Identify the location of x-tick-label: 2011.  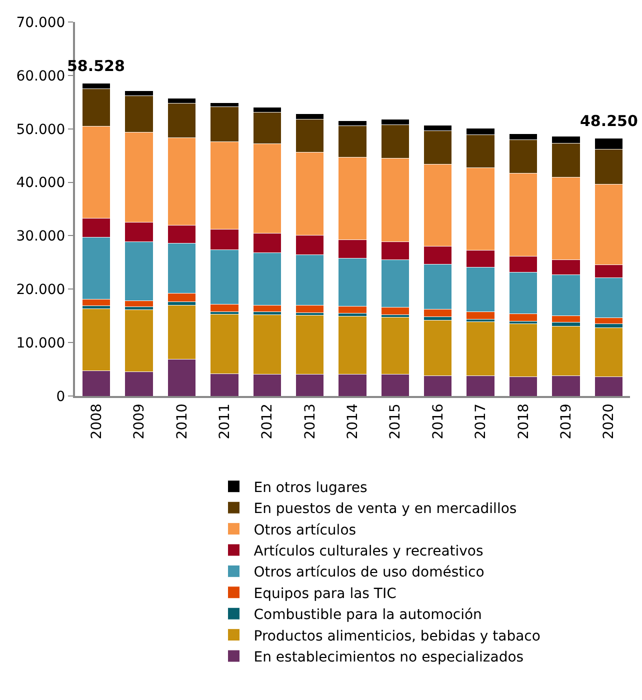
(224, 422).